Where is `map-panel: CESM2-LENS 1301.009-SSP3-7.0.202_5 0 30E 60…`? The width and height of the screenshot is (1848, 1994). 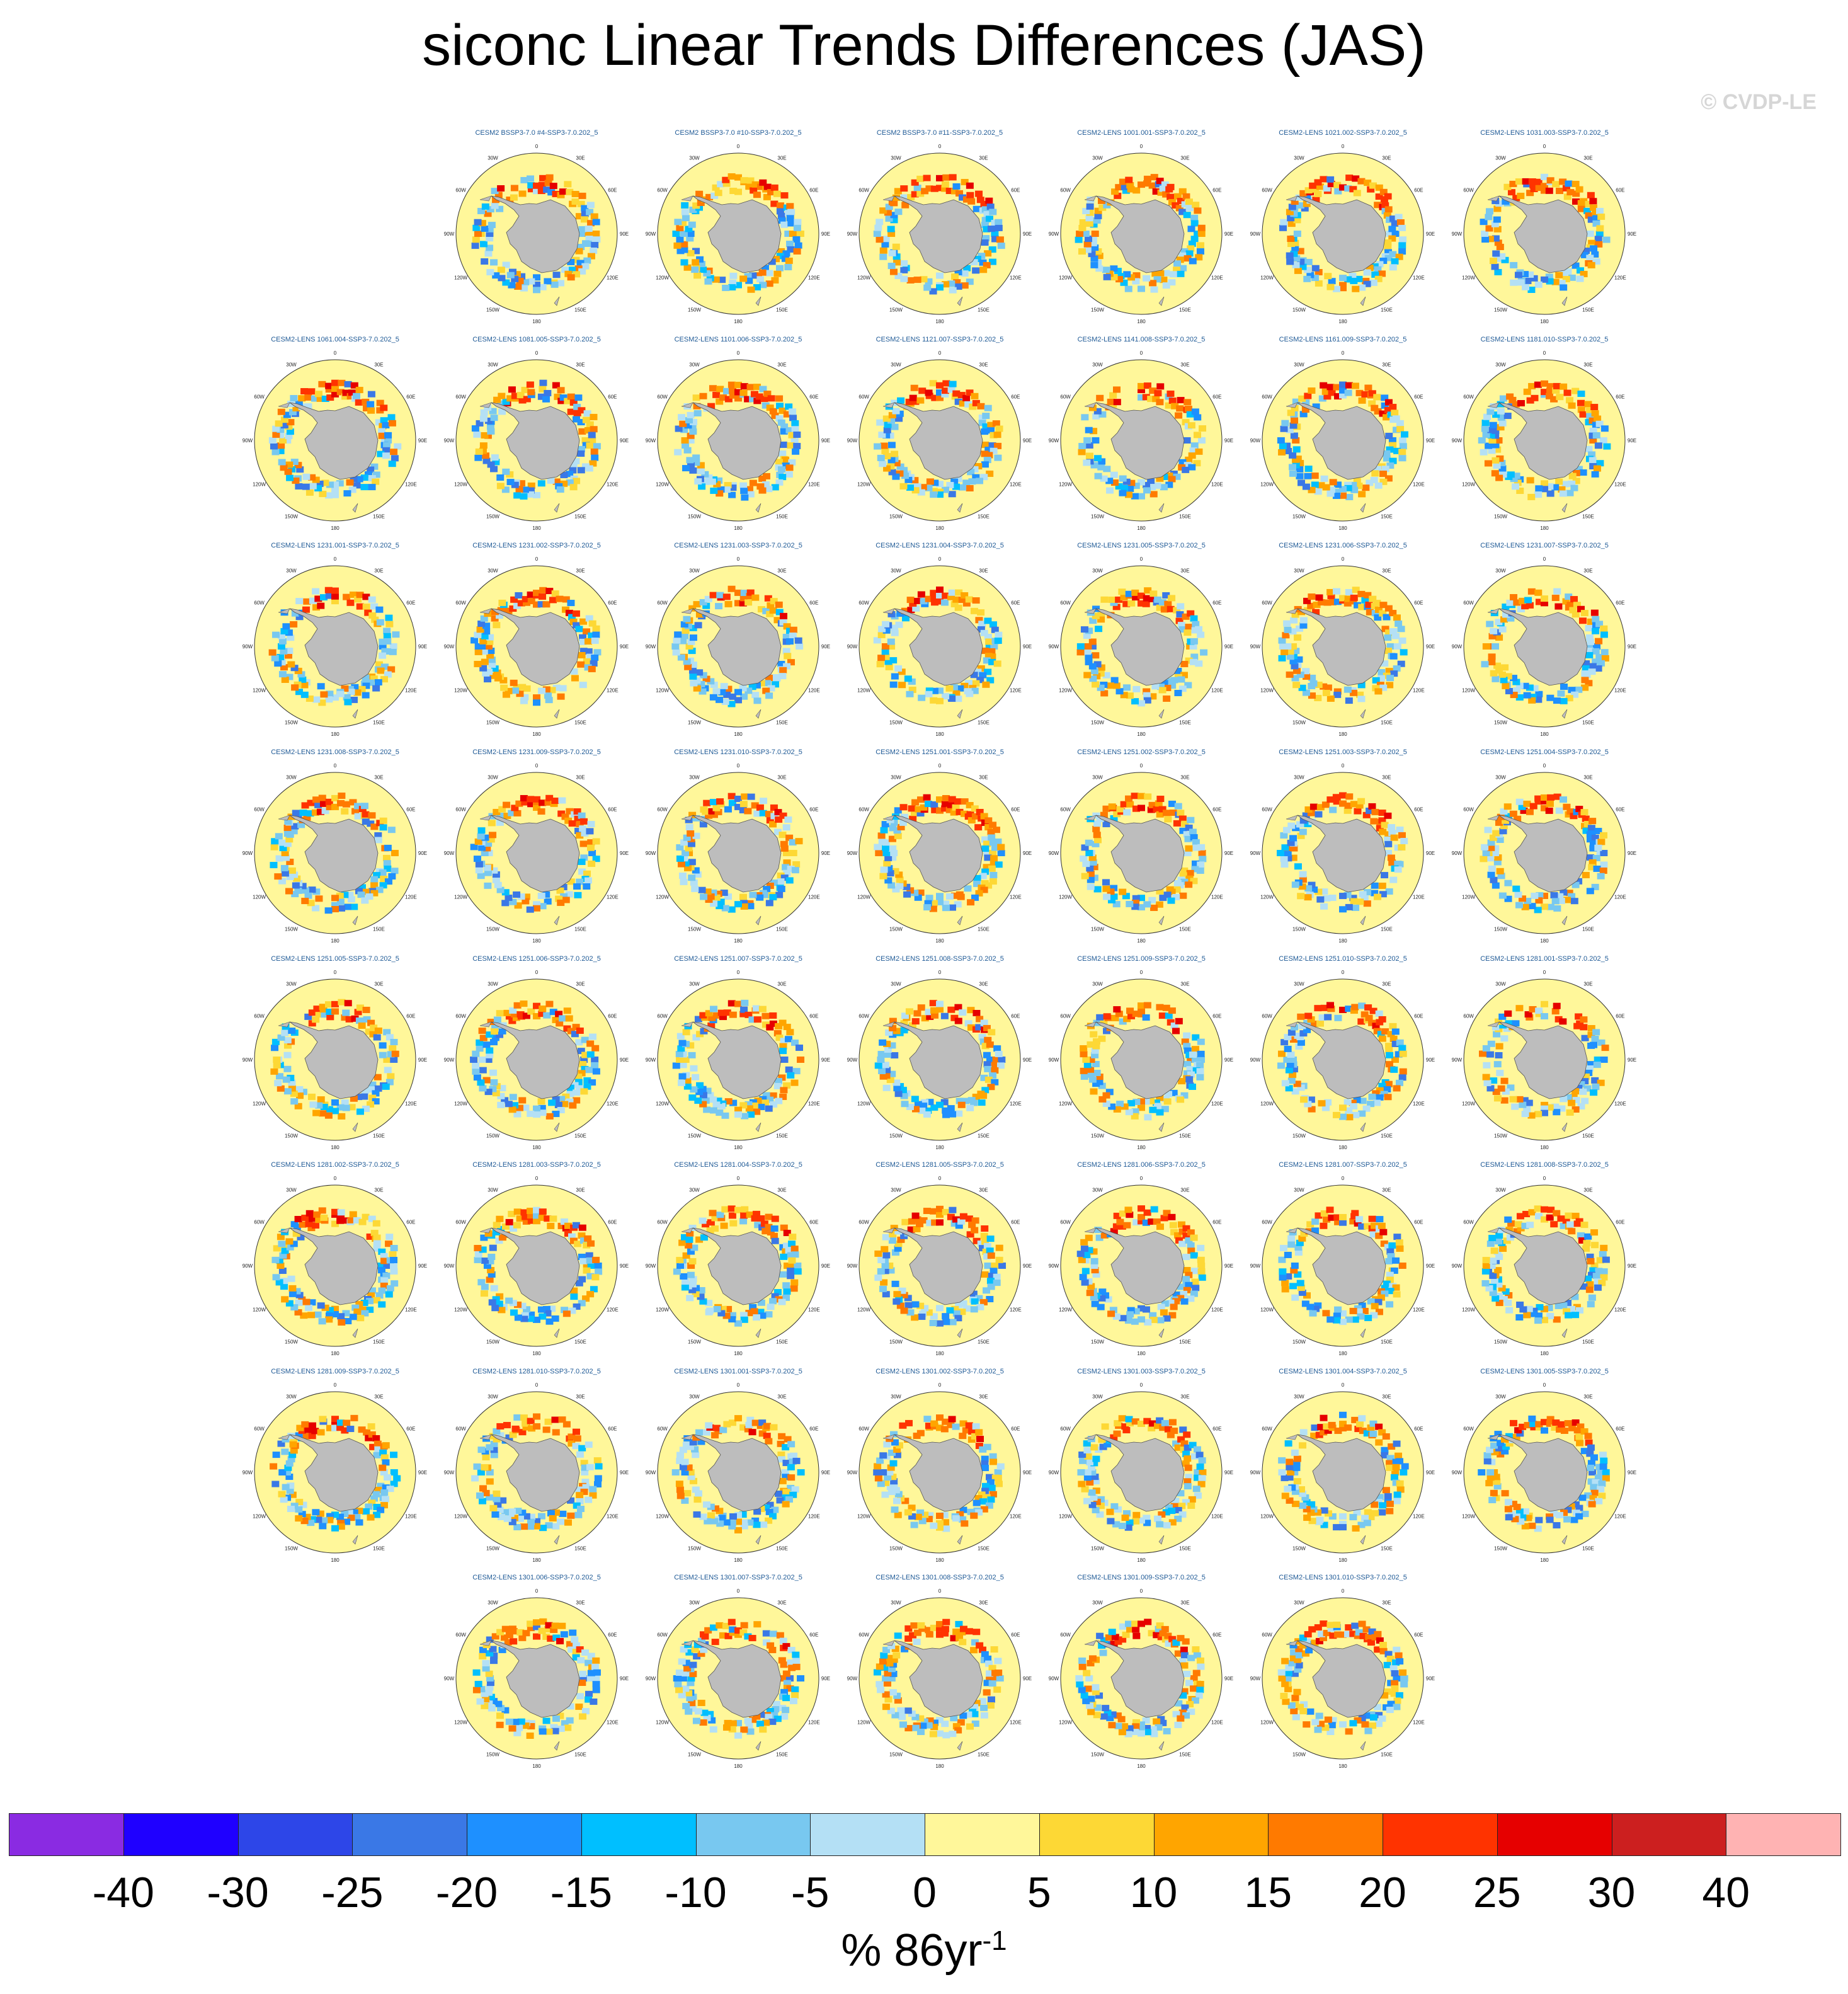 map-panel: CESM2-LENS 1301.009-SSP3-7.0.202_5 0 30E 60… is located at coordinates (1141, 1674).